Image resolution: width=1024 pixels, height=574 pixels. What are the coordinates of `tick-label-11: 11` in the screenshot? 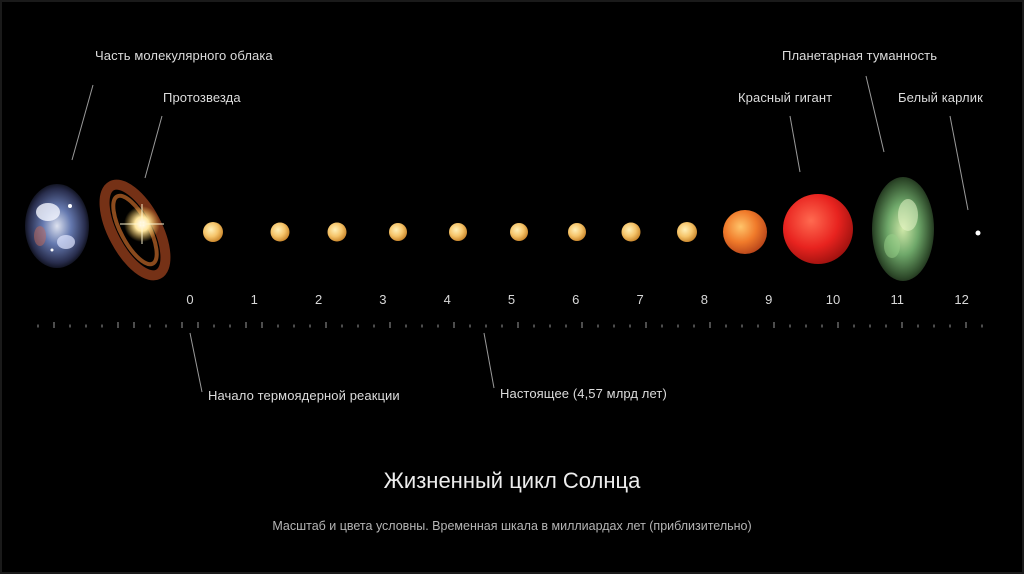 It's located at (897, 299).